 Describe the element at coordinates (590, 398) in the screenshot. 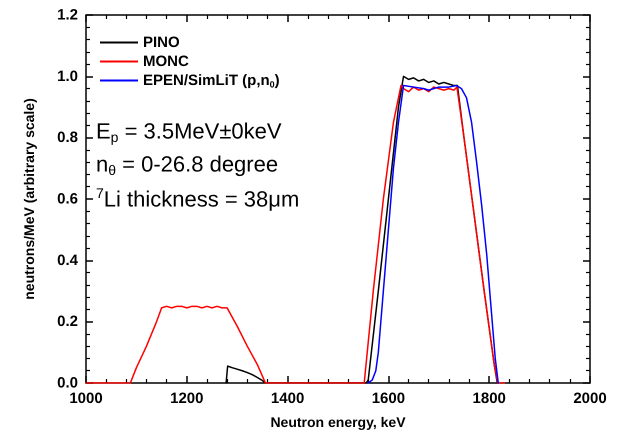

I see `x-tick-label: 2000` at that location.